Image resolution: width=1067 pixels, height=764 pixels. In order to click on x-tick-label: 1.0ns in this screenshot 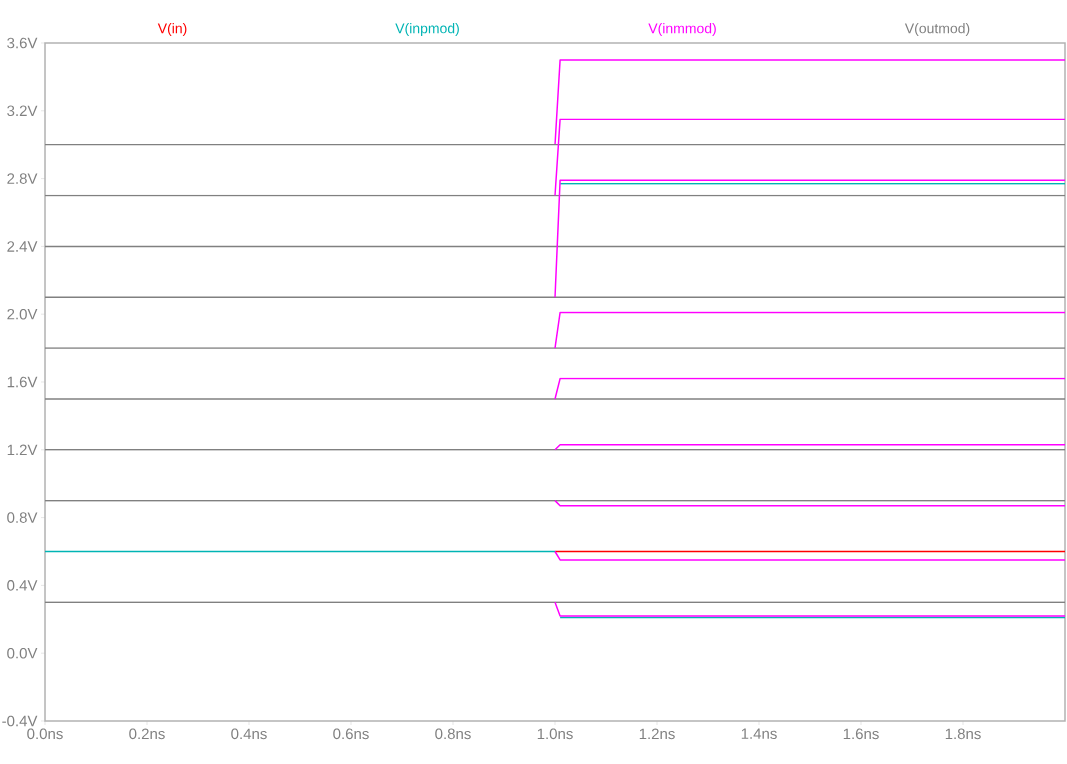, I will do `click(555, 734)`.